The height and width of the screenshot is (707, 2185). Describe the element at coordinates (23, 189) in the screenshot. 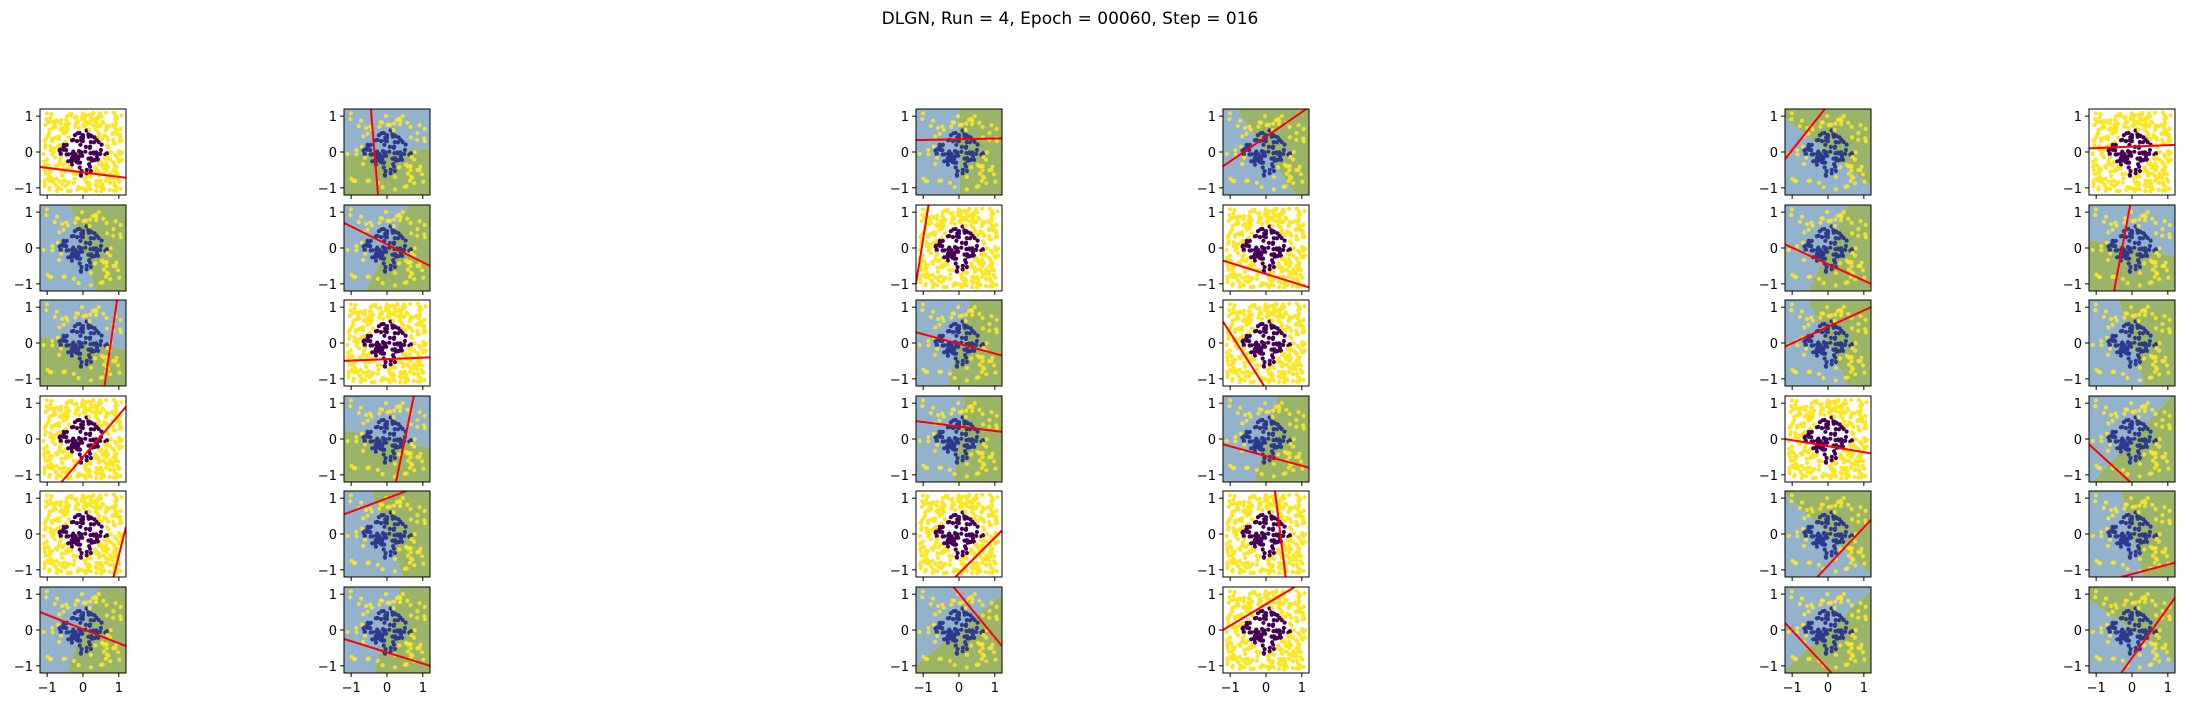

I see `y-tick-label: −1` at that location.